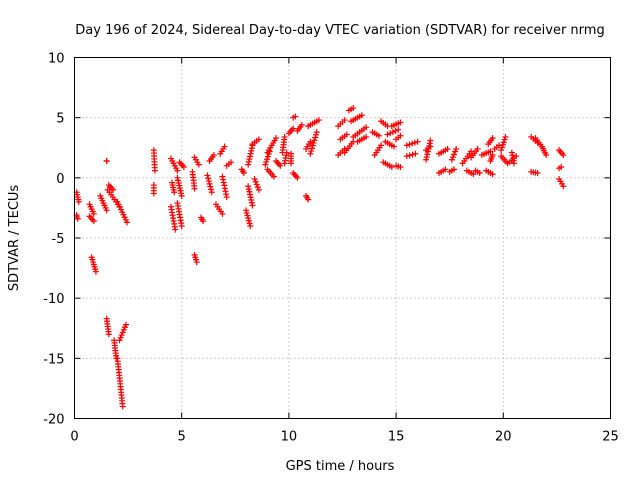 Image resolution: width=640 pixels, height=480 pixels. Describe the element at coordinates (74, 437) in the screenshot. I see `x-tick-label: 0` at that location.